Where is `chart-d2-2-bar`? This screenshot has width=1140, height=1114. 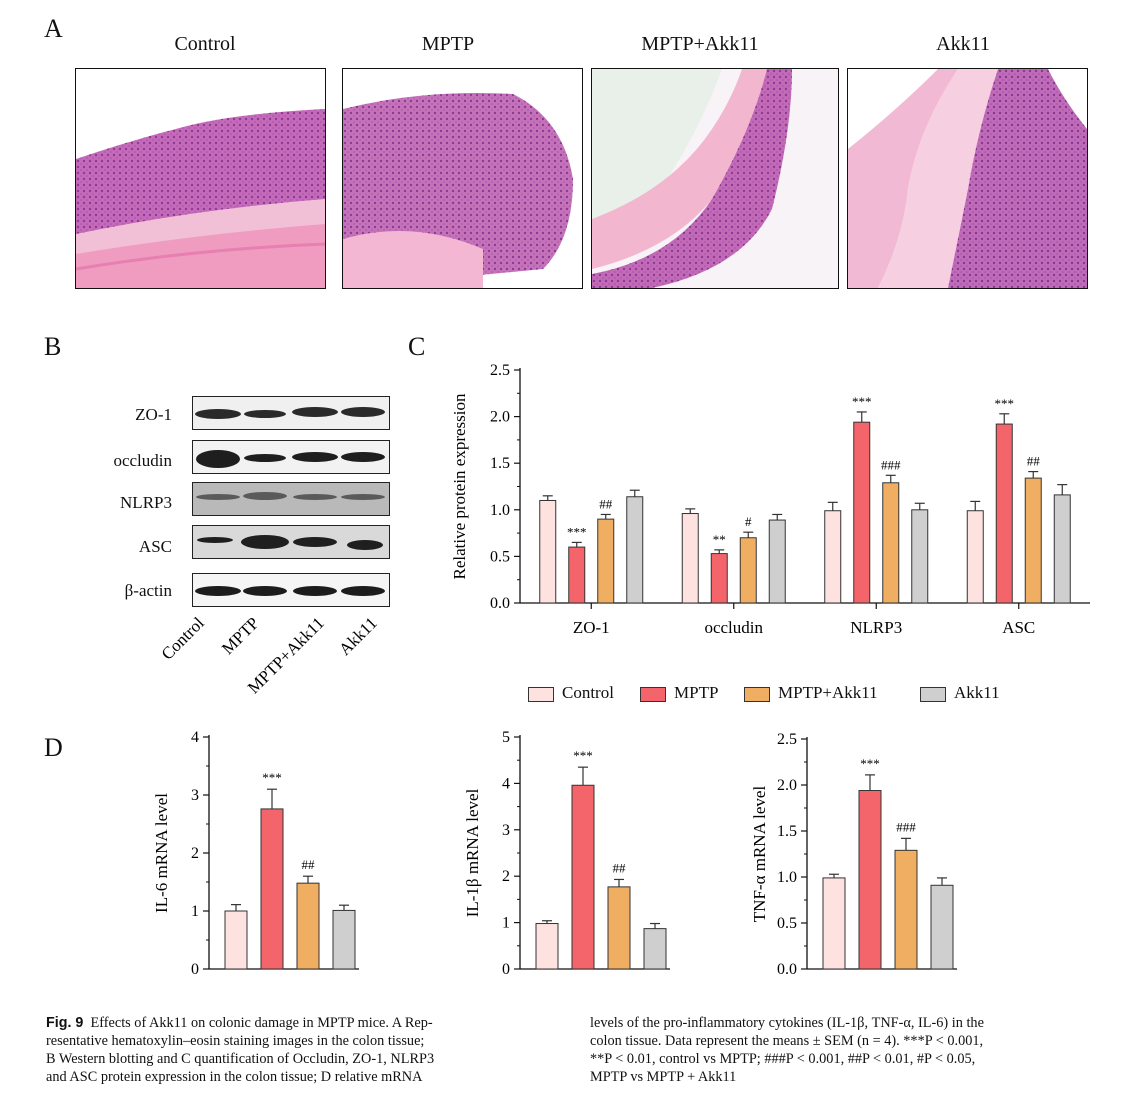 chart-d2-2-bar is located at coordinates (619, 928).